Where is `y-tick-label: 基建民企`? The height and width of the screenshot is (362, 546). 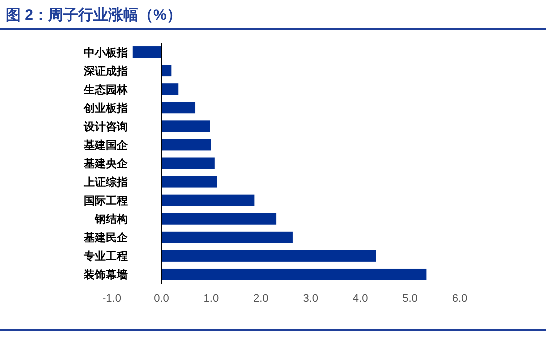
y-tick-label: 基建民企 is located at coordinates (106, 238).